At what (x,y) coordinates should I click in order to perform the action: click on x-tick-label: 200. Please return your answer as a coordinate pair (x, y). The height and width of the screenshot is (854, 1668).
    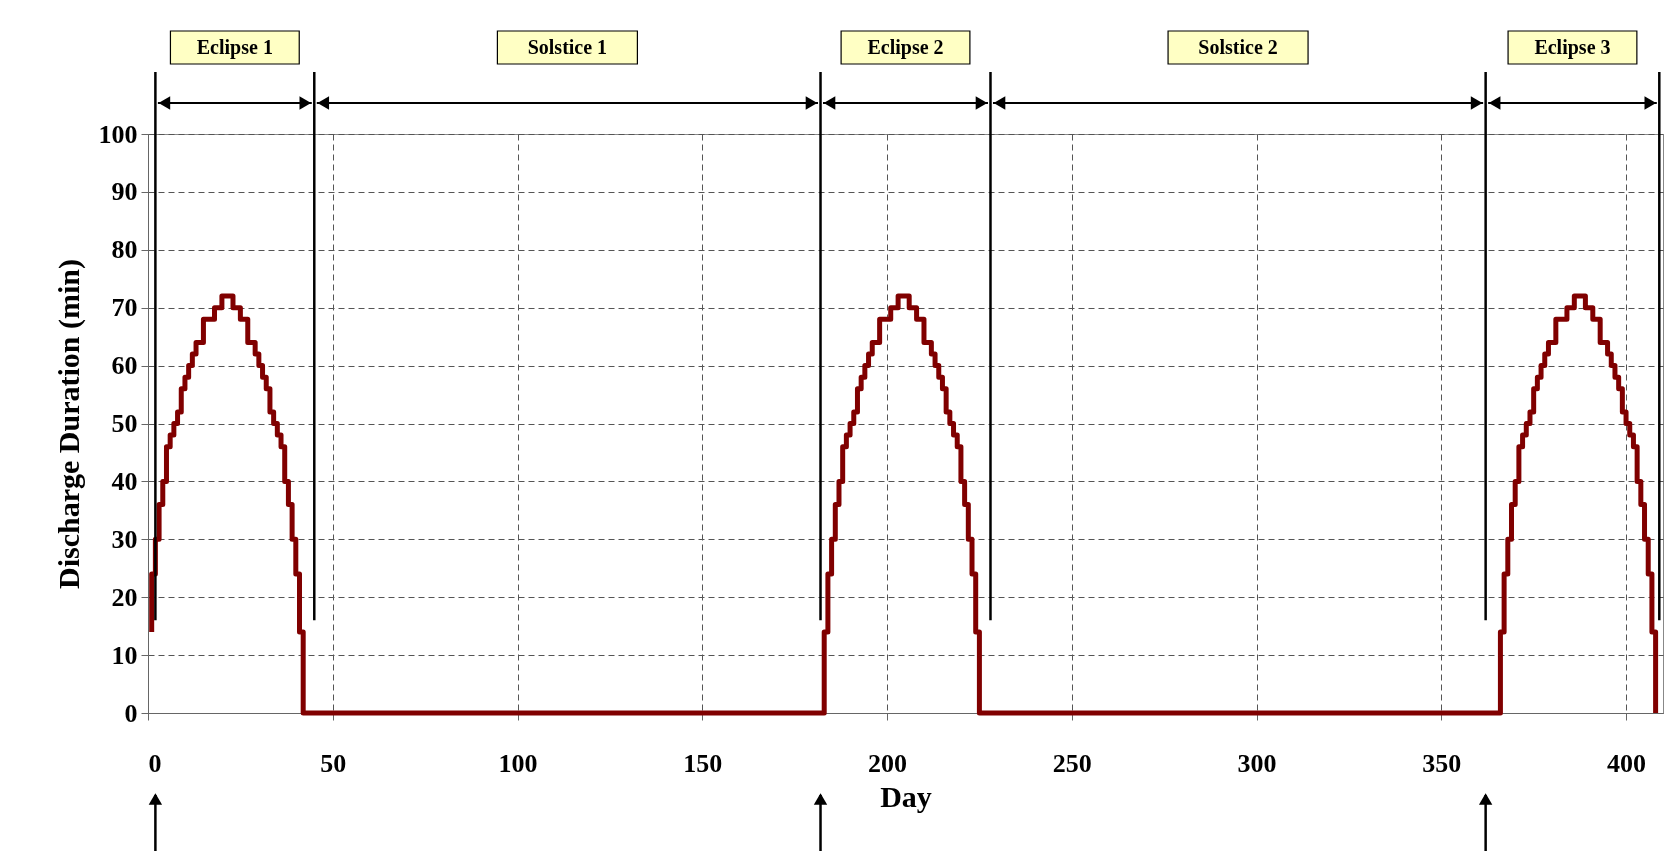
    Looking at the image, I should click on (888, 763).